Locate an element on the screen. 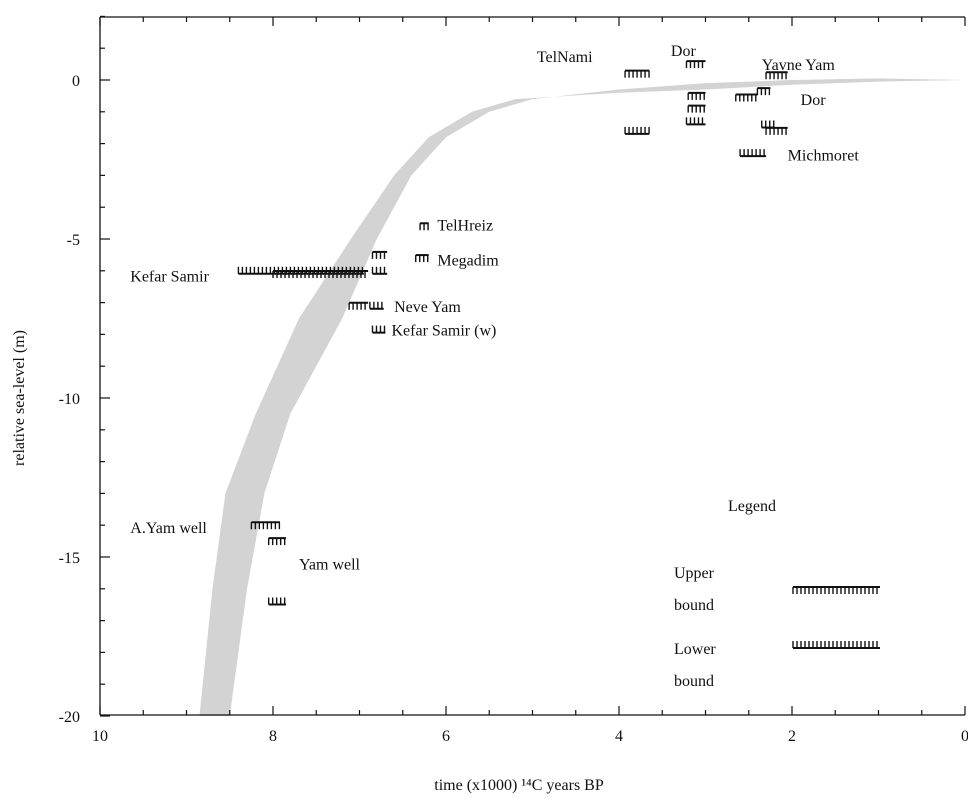  site-label: Kefar Samir (w) is located at coordinates (444, 331).